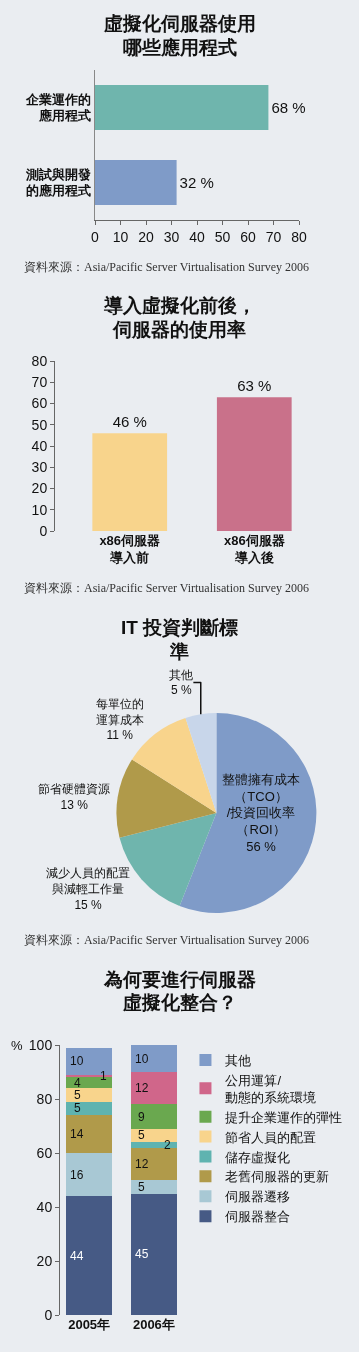 The width and height of the screenshot is (359, 1352). Describe the element at coordinates (39, 510) in the screenshot. I see `y-tick-label: 10` at that location.